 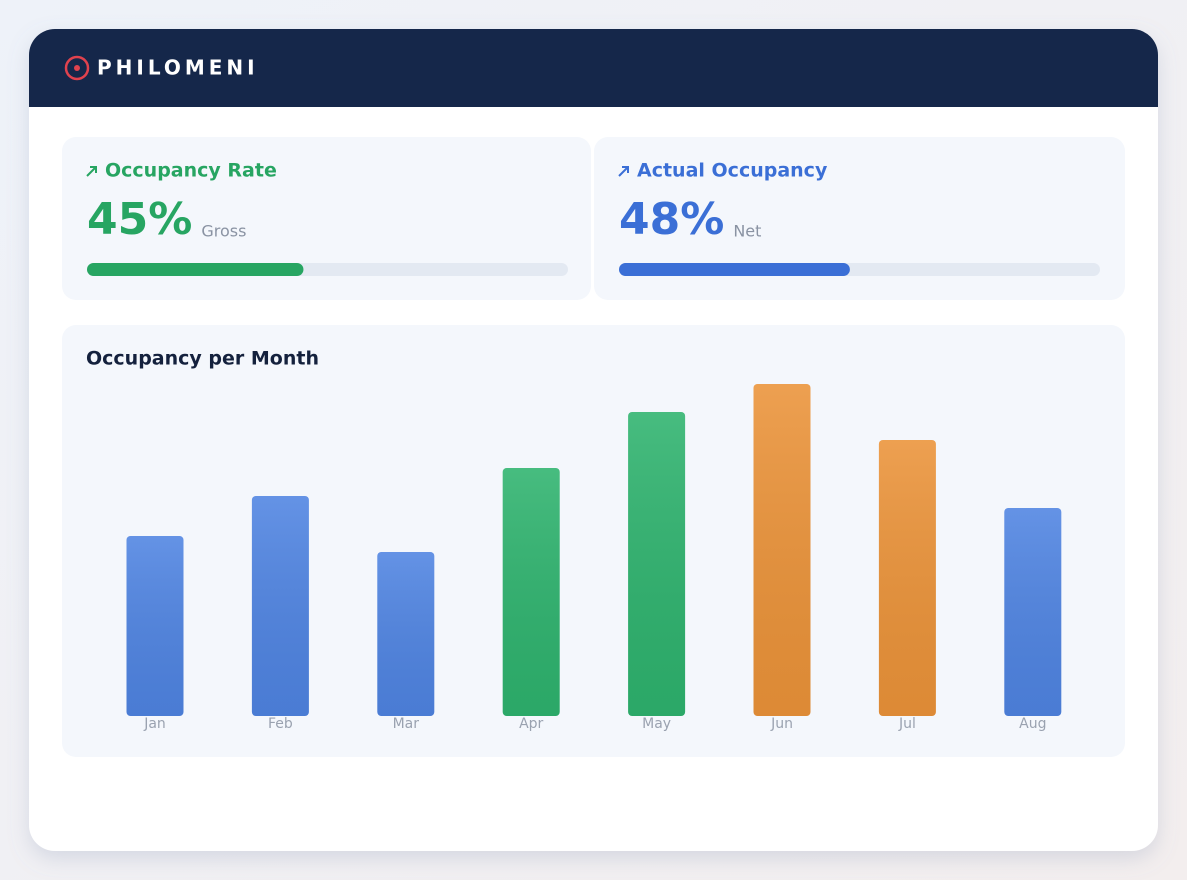 I want to click on x-tick-label: Feb, so click(x=280, y=724).